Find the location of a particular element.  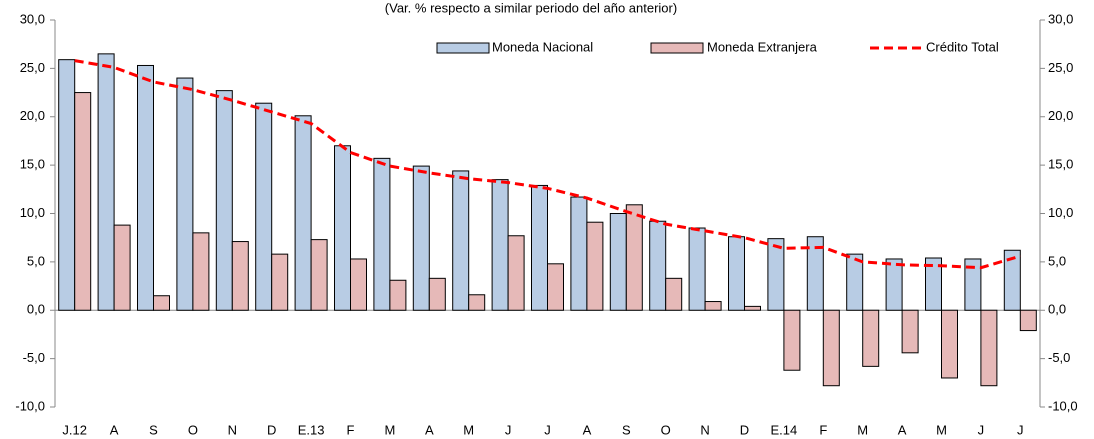

y2-tick-label: 5,0 is located at coordinates (1057, 260).